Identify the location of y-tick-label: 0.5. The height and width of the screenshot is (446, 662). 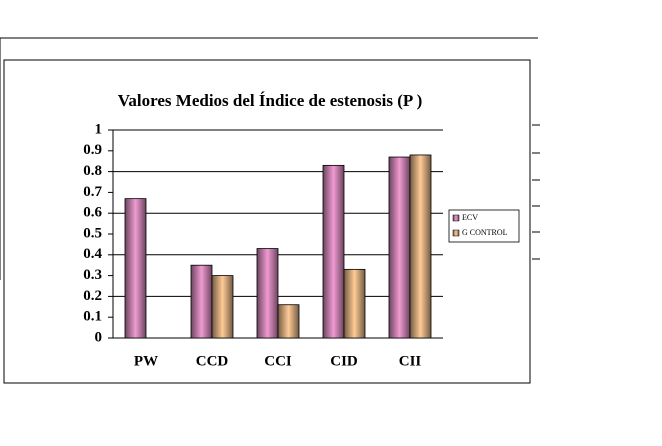
(92, 233).